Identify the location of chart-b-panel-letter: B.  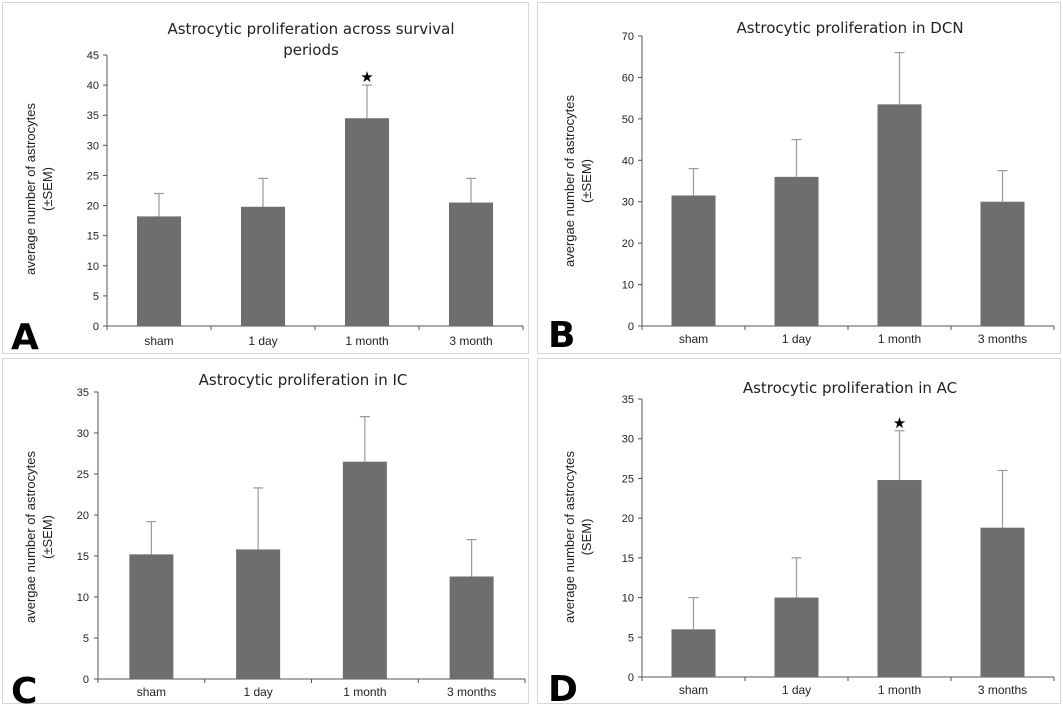
(561, 335).